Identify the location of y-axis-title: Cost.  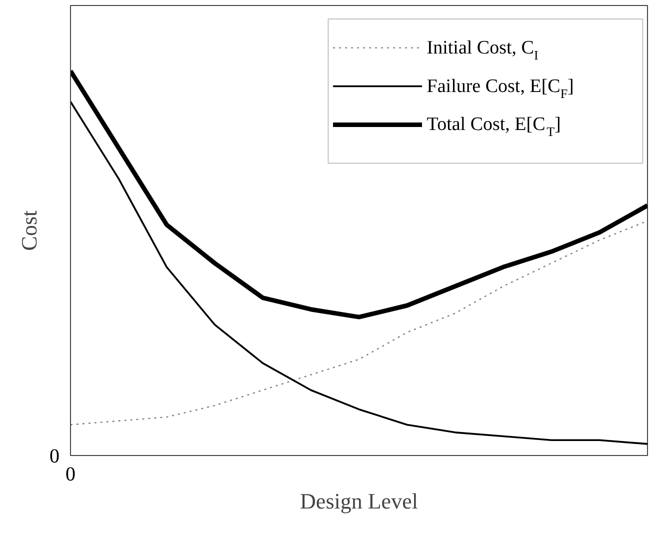
(29, 230).